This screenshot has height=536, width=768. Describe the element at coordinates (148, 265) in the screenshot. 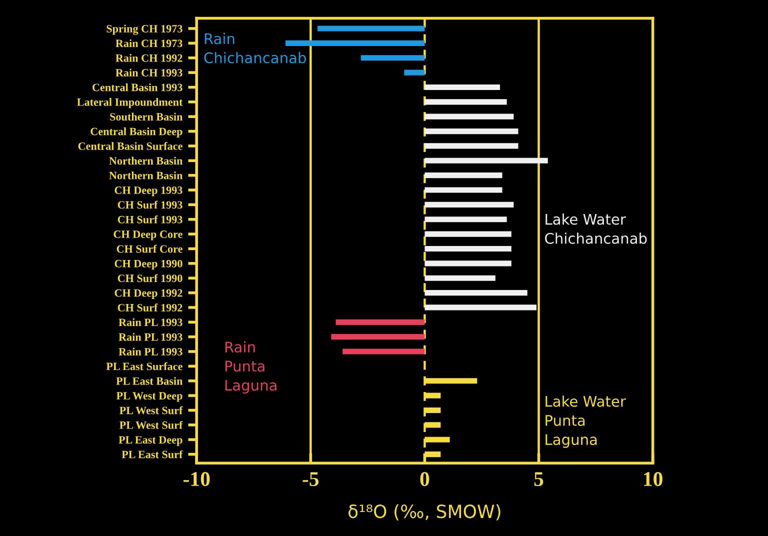

I see `y-tick-label: CH Deep 1990` at that location.